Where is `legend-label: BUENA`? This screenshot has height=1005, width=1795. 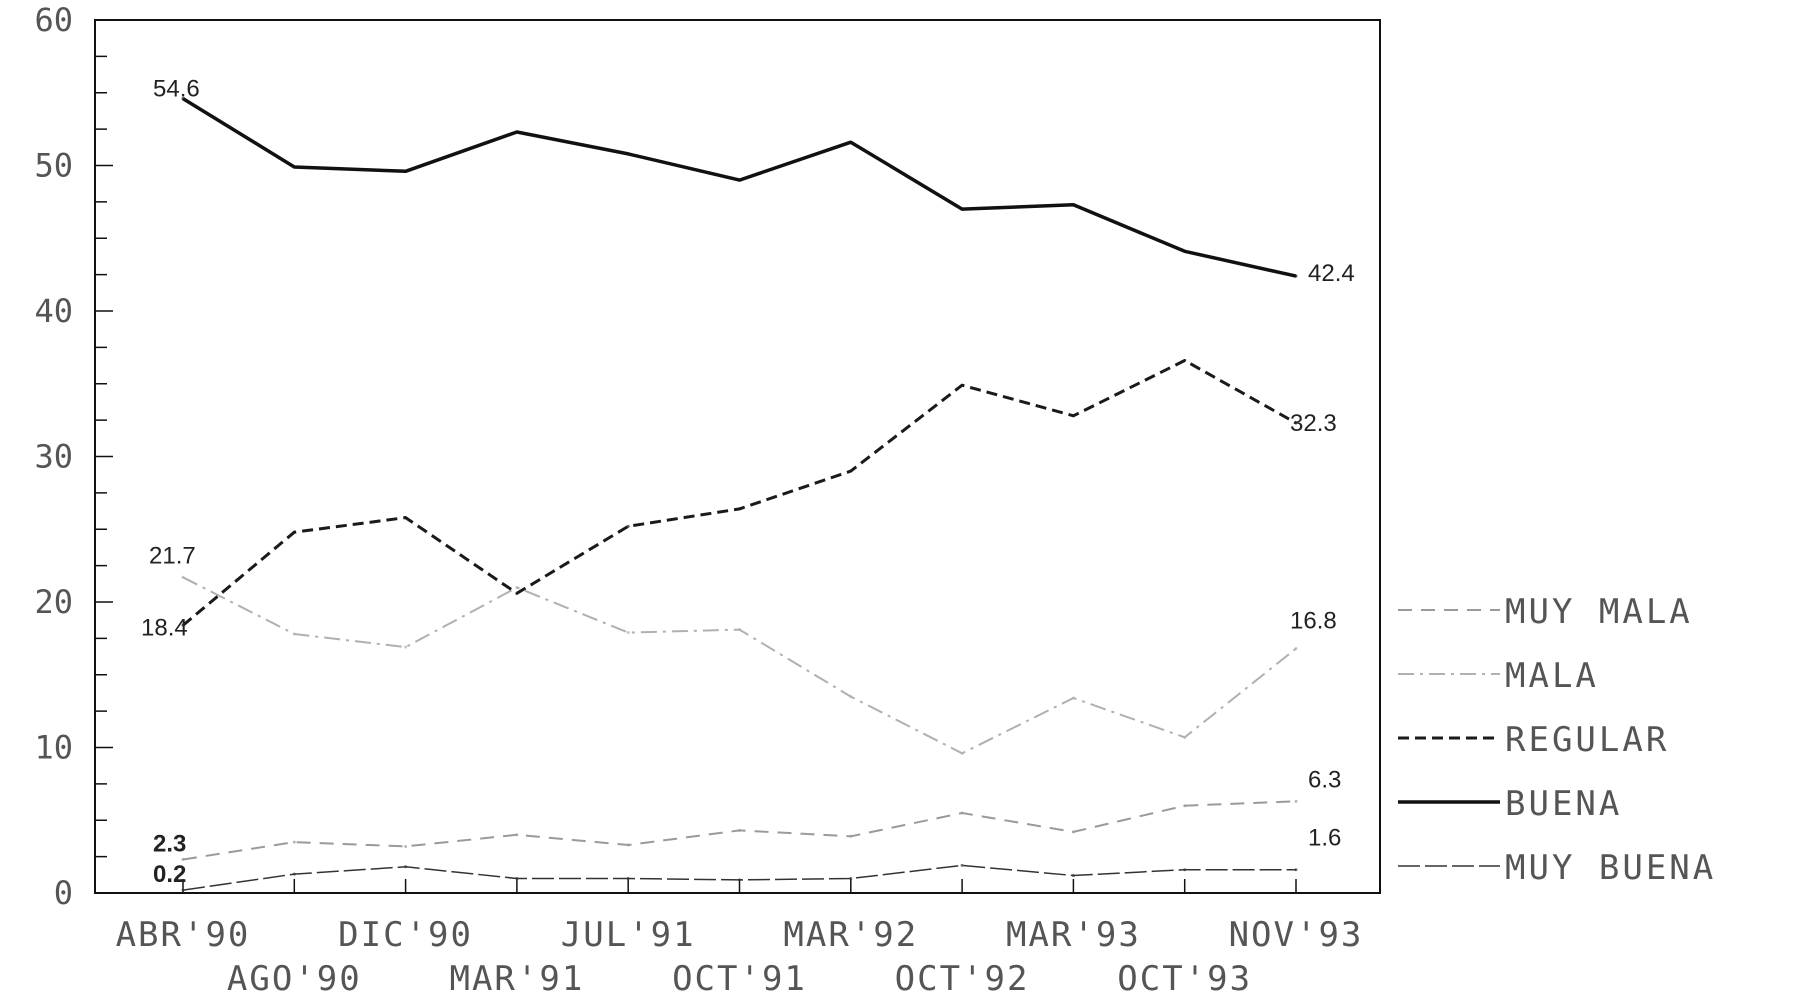
legend-label: BUENA is located at coordinates (1563, 804).